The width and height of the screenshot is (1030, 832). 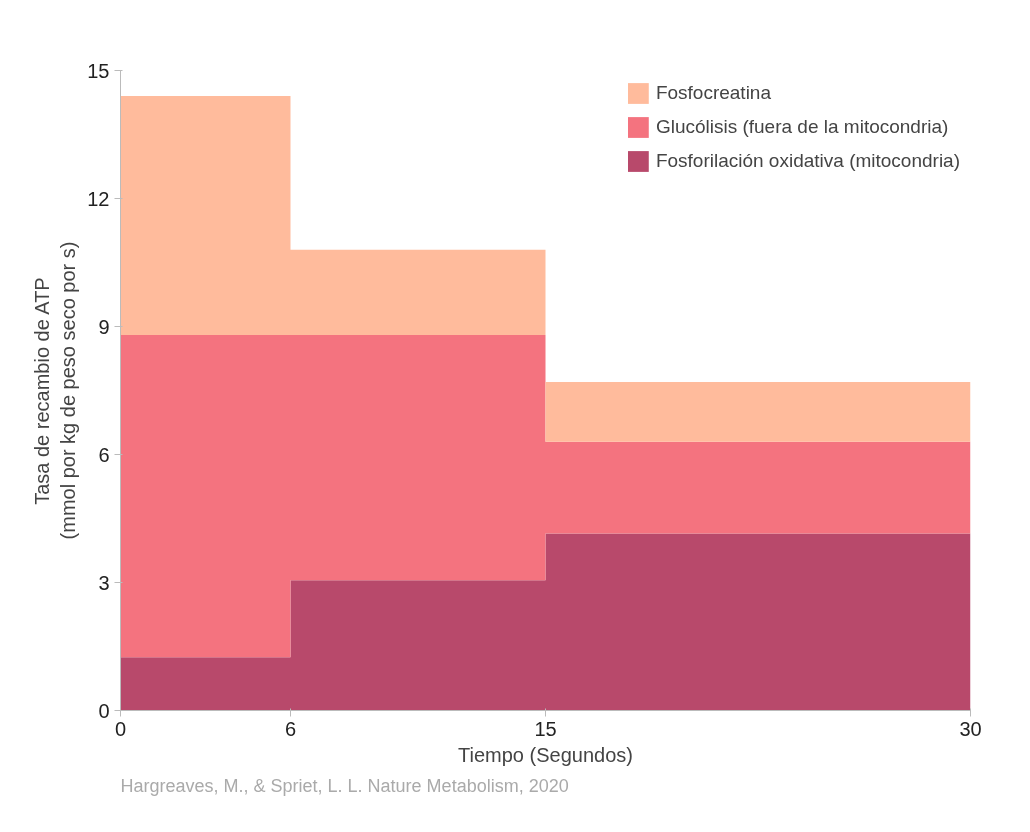 I want to click on y-tick-label: 9, so click(x=104, y=326).